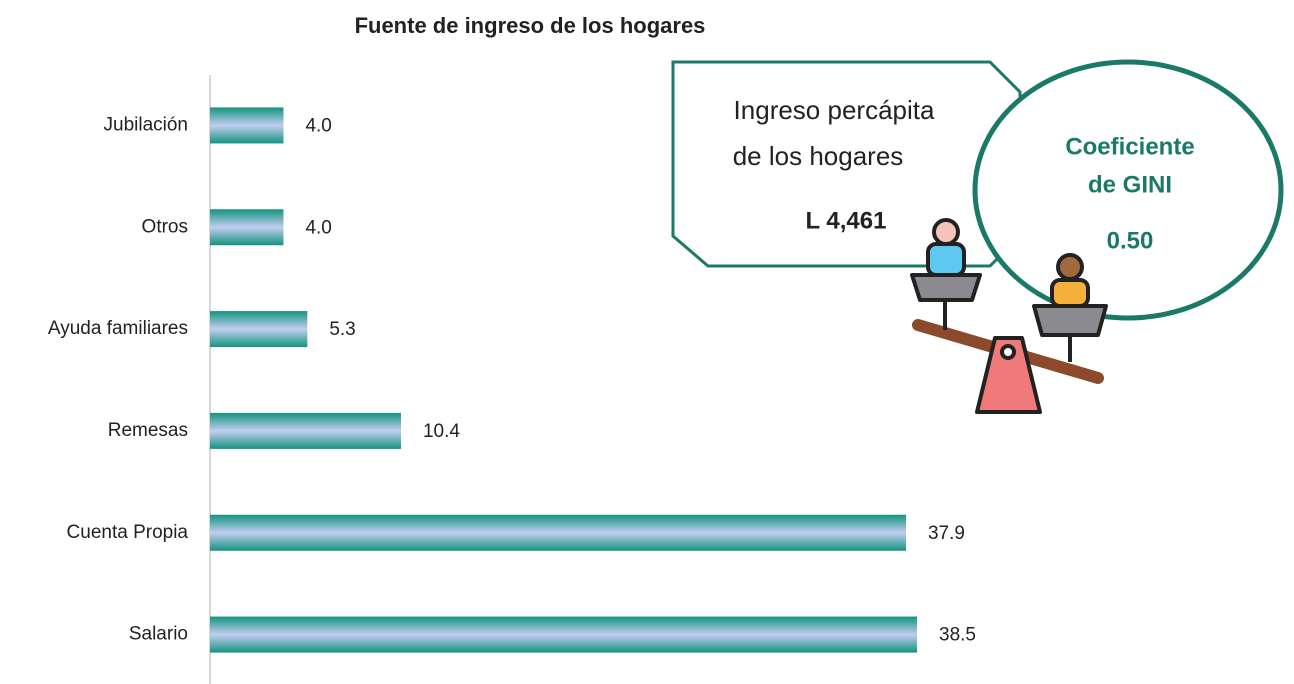 The image size is (1294, 684). I want to click on data-label: 5.3, so click(342, 329).